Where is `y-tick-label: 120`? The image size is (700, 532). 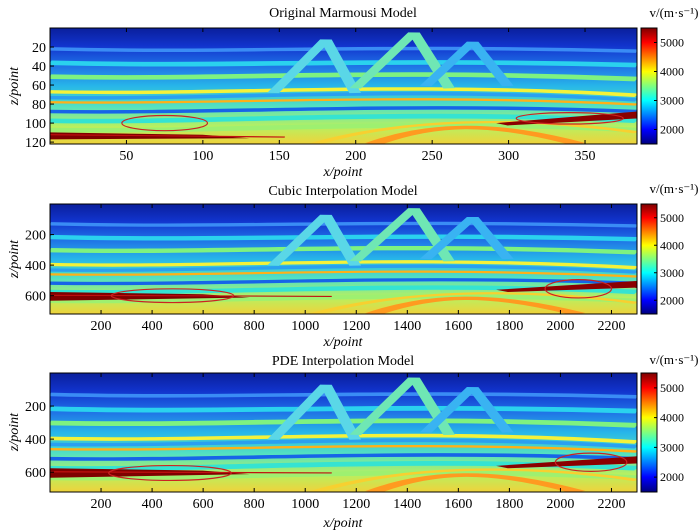 y-tick-label: 120 is located at coordinates (35, 143).